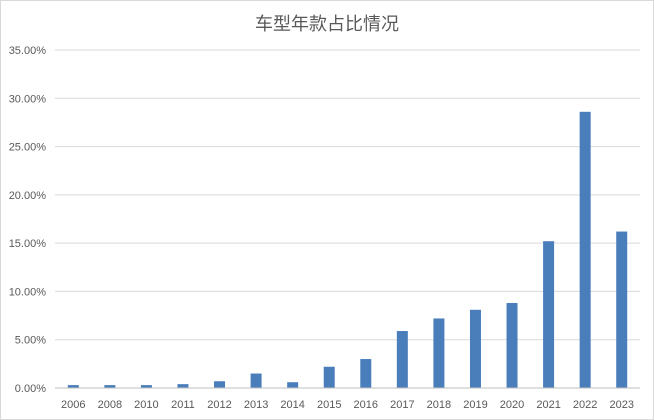 Image resolution: width=654 pixels, height=420 pixels. What do you see at coordinates (146, 386) in the screenshot?
I see `bar-2010` at bounding box center [146, 386].